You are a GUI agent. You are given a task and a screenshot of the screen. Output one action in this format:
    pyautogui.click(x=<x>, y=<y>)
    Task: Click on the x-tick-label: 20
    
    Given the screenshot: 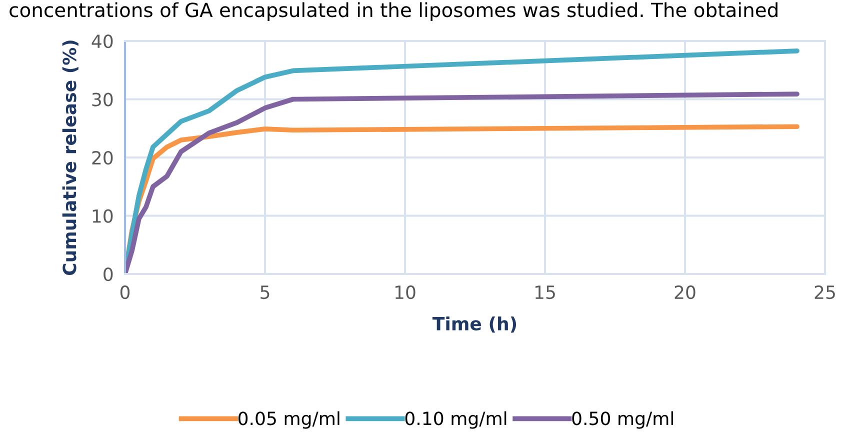 What is the action you would take?
    pyautogui.click(x=685, y=292)
    